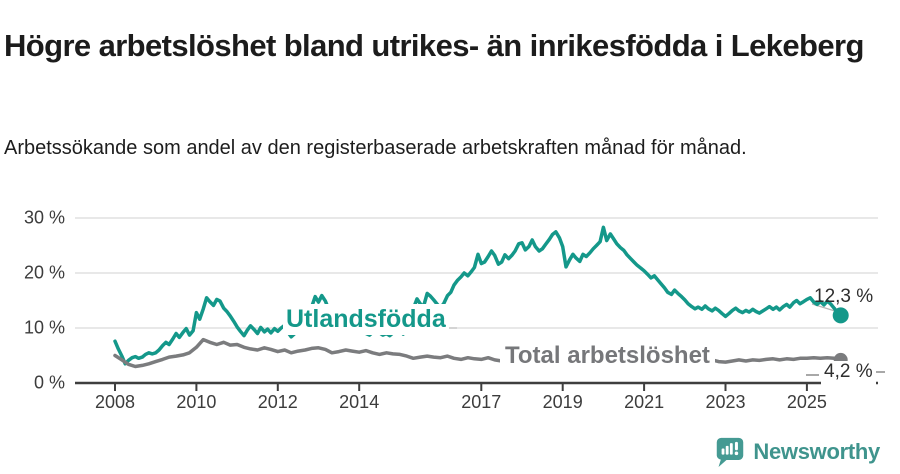 This screenshot has height=474, width=900. I want to click on series-line-total-arbetsloshet, so click(478, 353).